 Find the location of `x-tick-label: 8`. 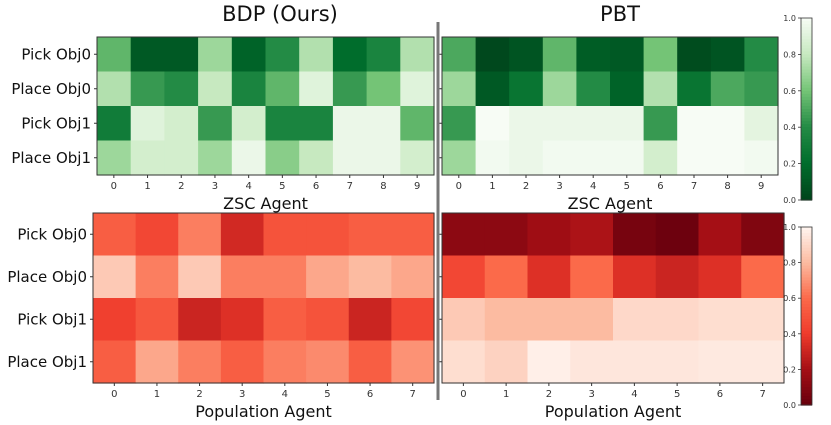

x-tick-label: 8 is located at coordinates (383, 186).